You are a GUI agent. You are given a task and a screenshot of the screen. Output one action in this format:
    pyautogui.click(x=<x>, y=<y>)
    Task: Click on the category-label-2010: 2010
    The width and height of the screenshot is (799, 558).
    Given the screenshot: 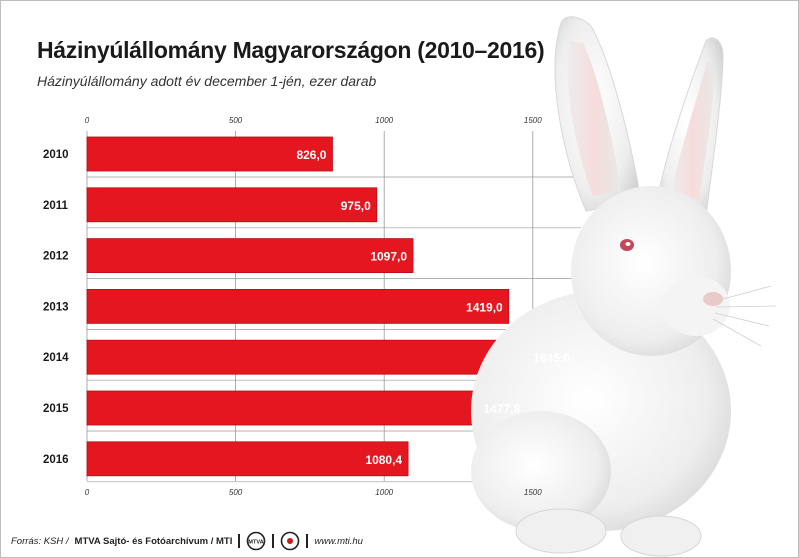 What is the action you would take?
    pyautogui.click(x=56, y=155)
    